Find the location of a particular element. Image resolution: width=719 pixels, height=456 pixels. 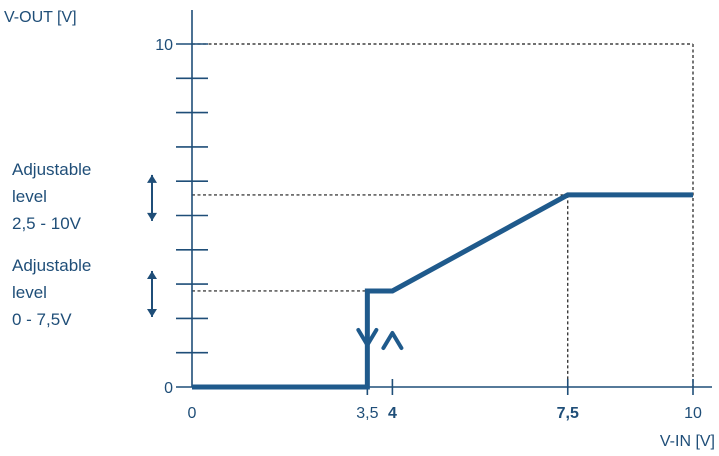

annotation-1-line-2: 0 - 7,5V is located at coordinates (42, 319).